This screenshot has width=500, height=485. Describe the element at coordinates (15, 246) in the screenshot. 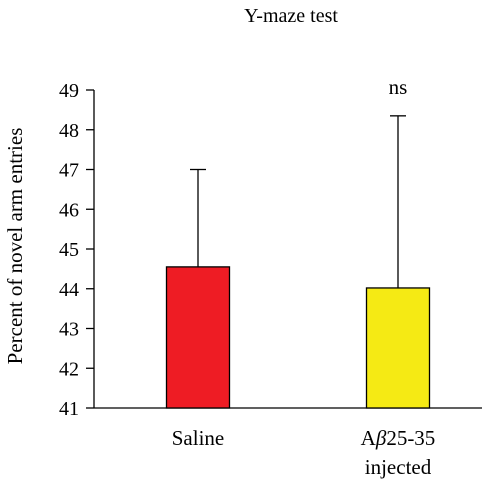

I see `y-axis-label: Percent of novel arm entries` at that location.